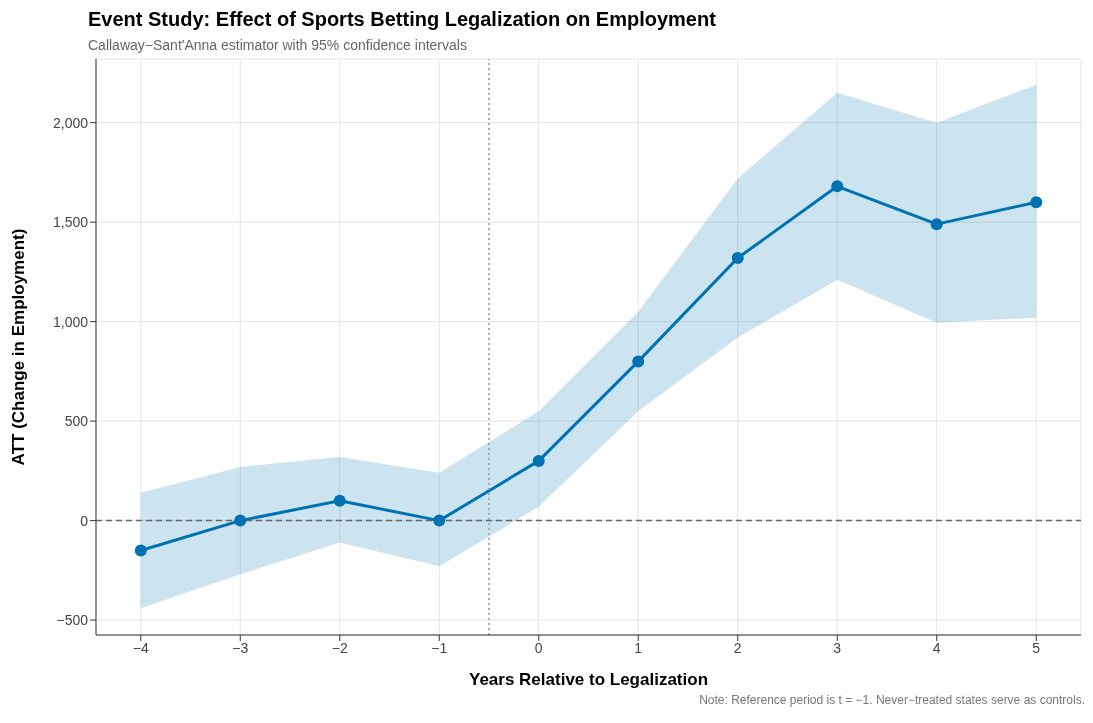 This screenshot has width=1093, height=723. Describe the element at coordinates (891, 700) in the screenshot. I see `text: Note: Reference period is t = −1. Never−treated states serve as controls.` at that location.